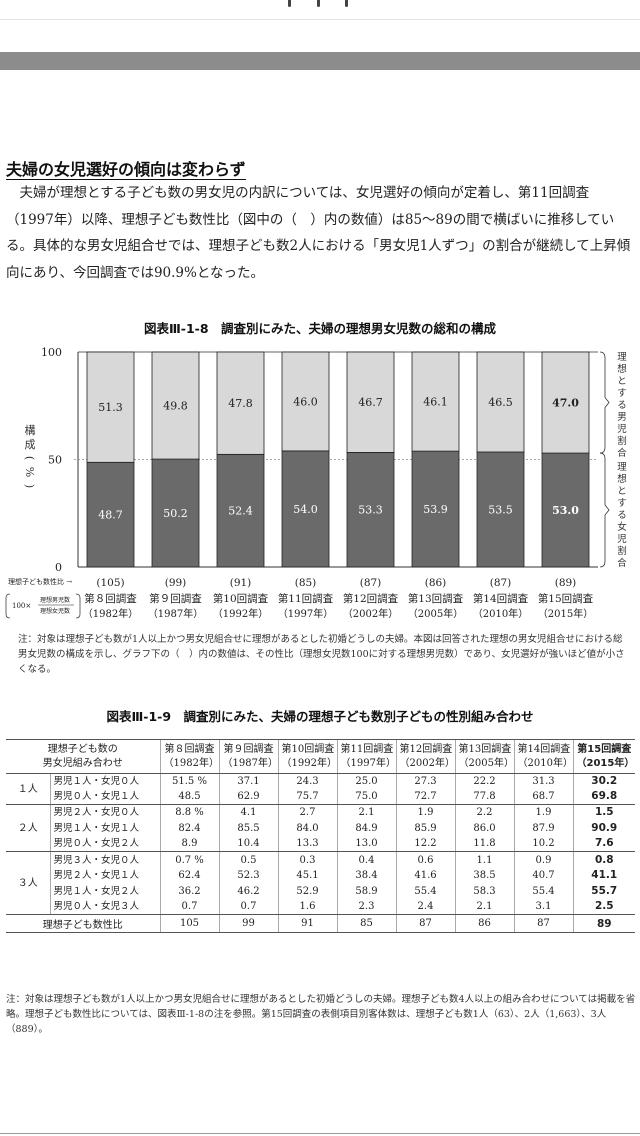 This screenshot has height=1136, width=640. Describe the element at coordinates (543, 812) in the screenshot. I see `value-cell: 1.9` at that location.